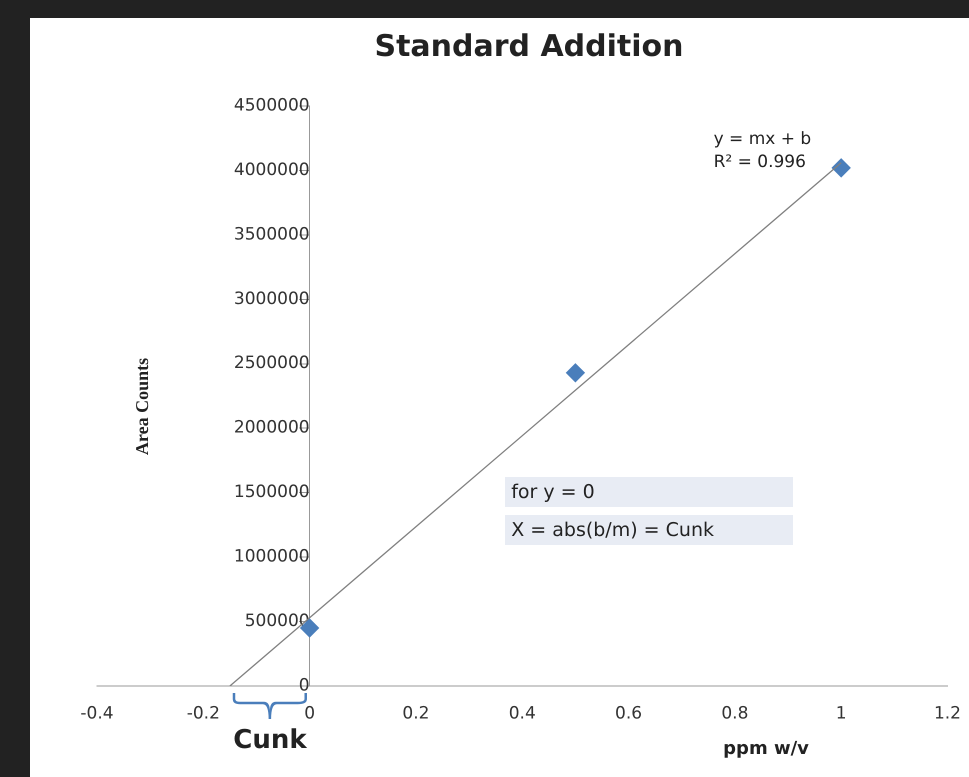 The width and height of the screenshot is (969, 777). What do you see at coordinates (522, 714) in the screenshot?
I see `x-tick-label: 0.4` at bounding box center [522, 714].